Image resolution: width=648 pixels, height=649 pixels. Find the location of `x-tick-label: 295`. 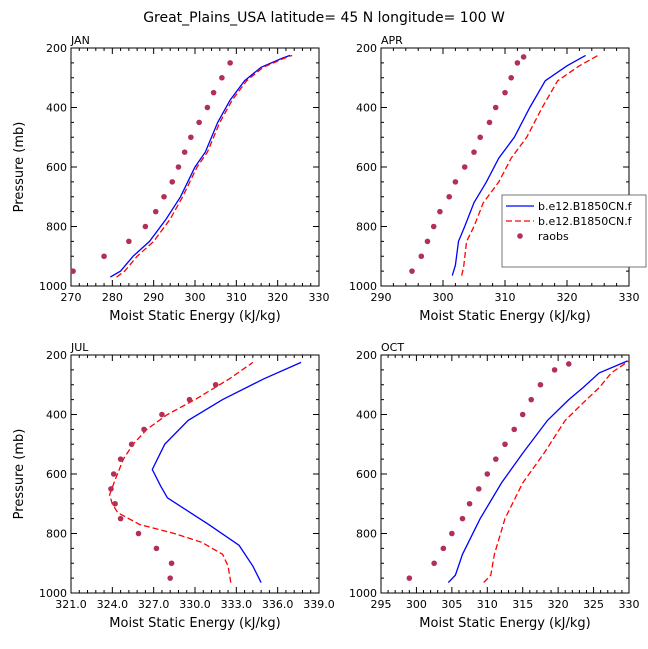

x-tick-label: 295 is located at coordinates (381, 604).